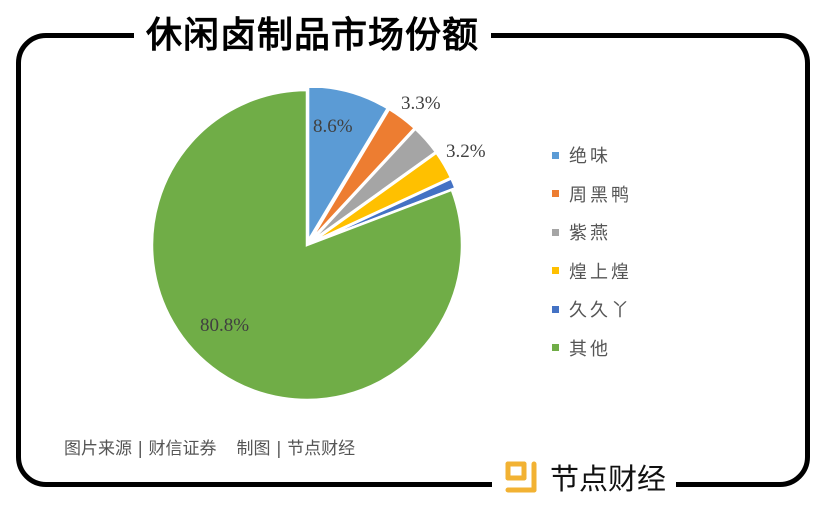  I want to click on title-container: 休闲卤制品市场份额, so click(313, 32).